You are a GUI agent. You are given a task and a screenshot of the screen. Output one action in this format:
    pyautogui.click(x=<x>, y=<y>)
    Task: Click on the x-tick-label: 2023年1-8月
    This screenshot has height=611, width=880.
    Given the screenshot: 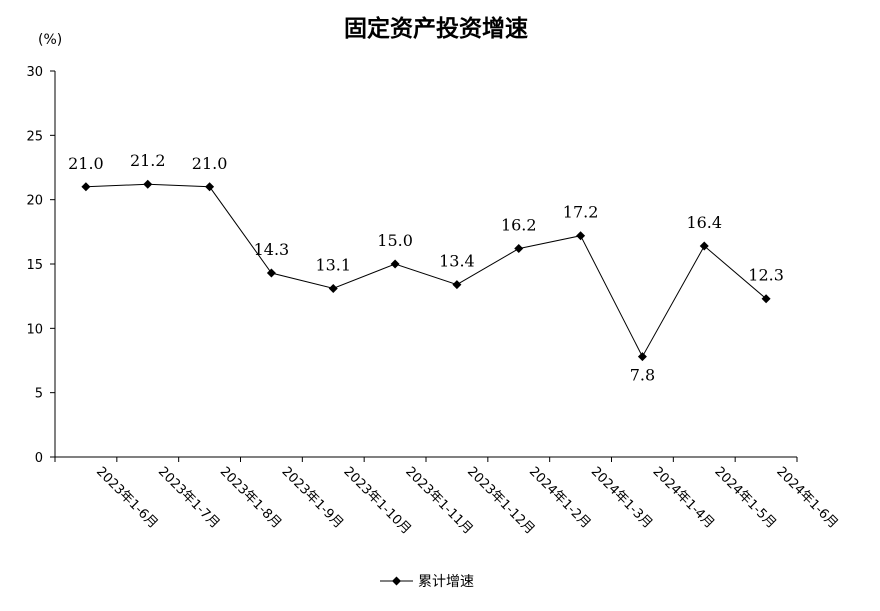 What is the action you would take?
    pyautogui.click(x=250, y=497)
    